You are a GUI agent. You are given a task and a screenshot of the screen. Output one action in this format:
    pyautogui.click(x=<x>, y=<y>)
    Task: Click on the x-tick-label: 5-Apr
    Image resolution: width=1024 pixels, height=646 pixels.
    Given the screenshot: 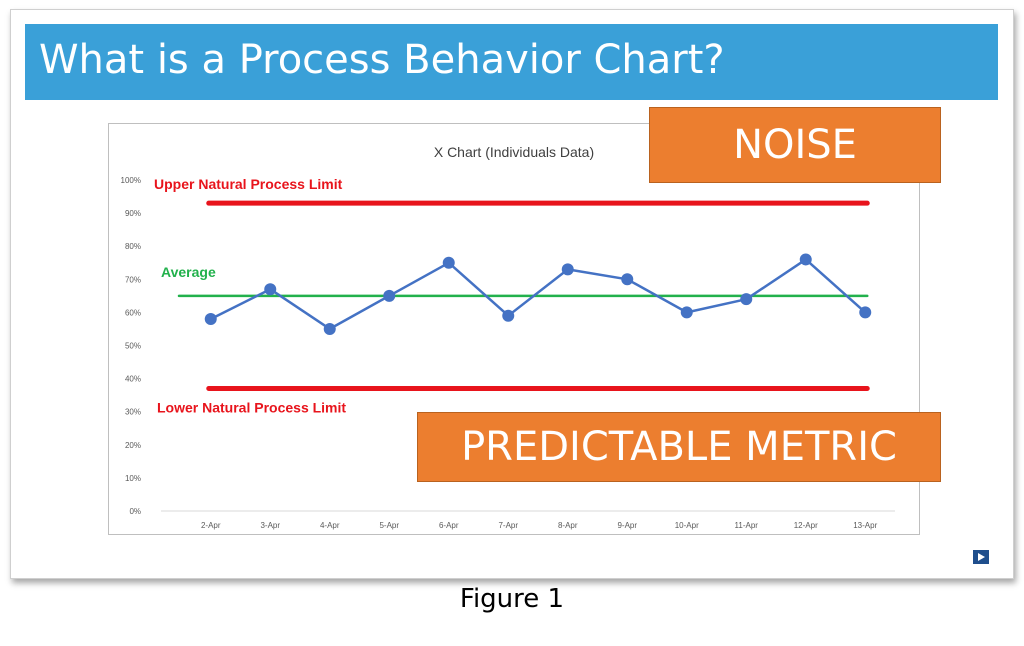 What is the action you would take?
    pyautogui.click(x=389, y=525)
    